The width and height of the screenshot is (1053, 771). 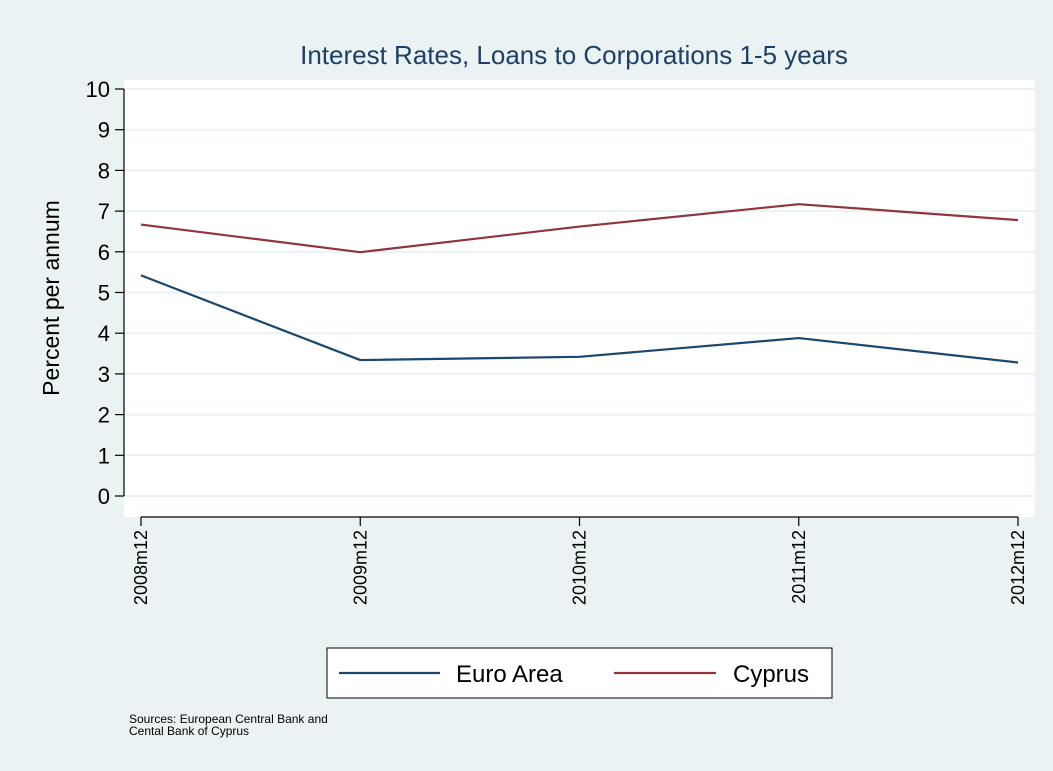 What do you see at coordinates (1018, 567) in the screenshot?
I see `x-tick-label: 2012m12` at bounding box center [1018, 567].